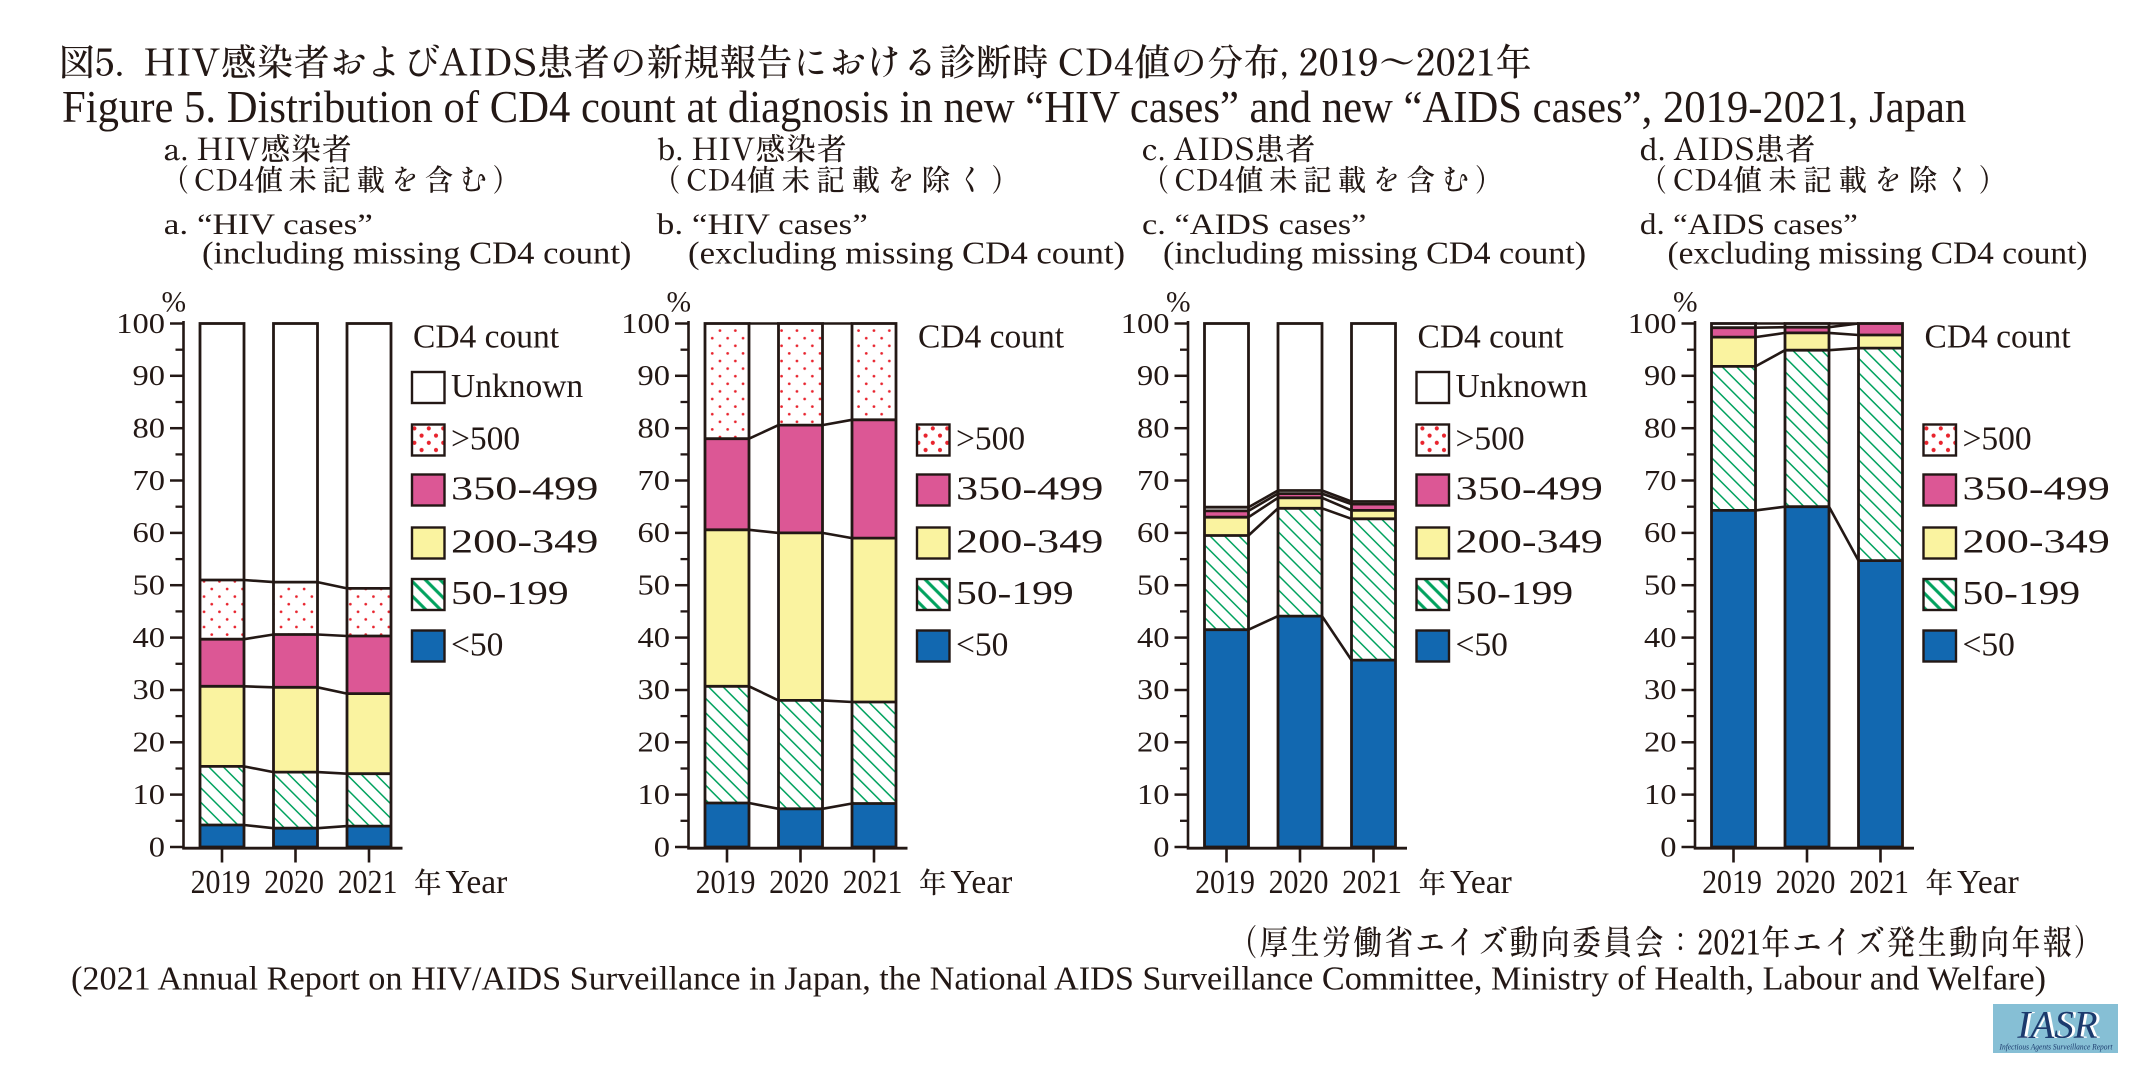 This screenshot has width=2150, height=1085. I want to click on svg-text:Infectious Agents Surveillance: Infectious Agents Surveillance Report, so click(2056, 1047).